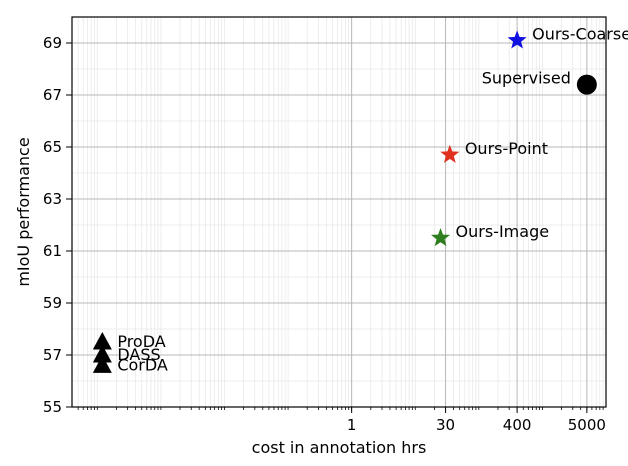 The width and height of the screenshot is (628, 466). What do you see at coordinates (517, 39) in the screenshot?
I see `ours-coarse-marker` at bounding box center [517, 39].